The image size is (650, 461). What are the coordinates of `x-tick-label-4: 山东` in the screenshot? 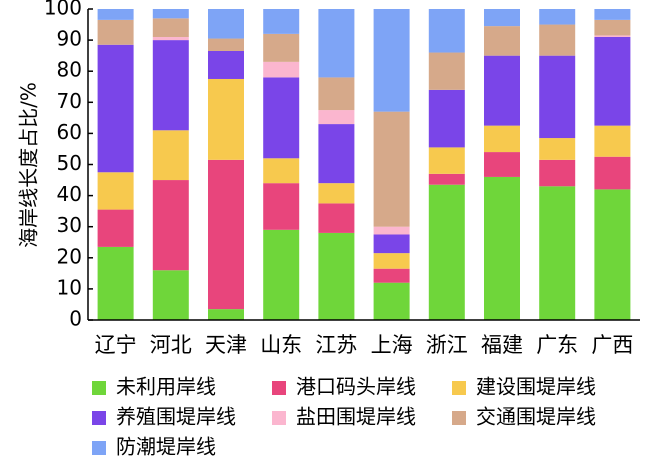 It's located at (281, 345).